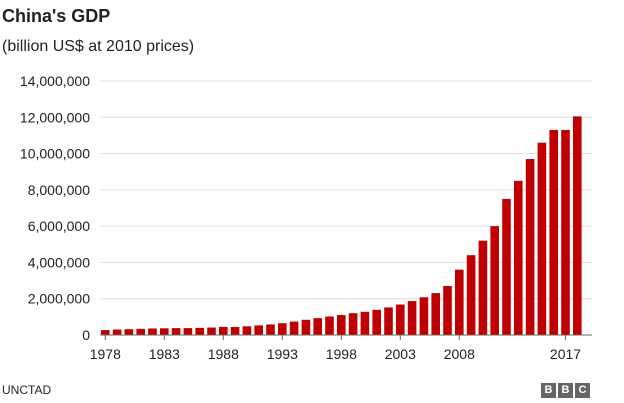 This screenshot has width=624, height=403. What do you see at coordinates (223, 354) in the screenshot?
I see `x-tick-label: 1988` at bounding box center [223, 354].